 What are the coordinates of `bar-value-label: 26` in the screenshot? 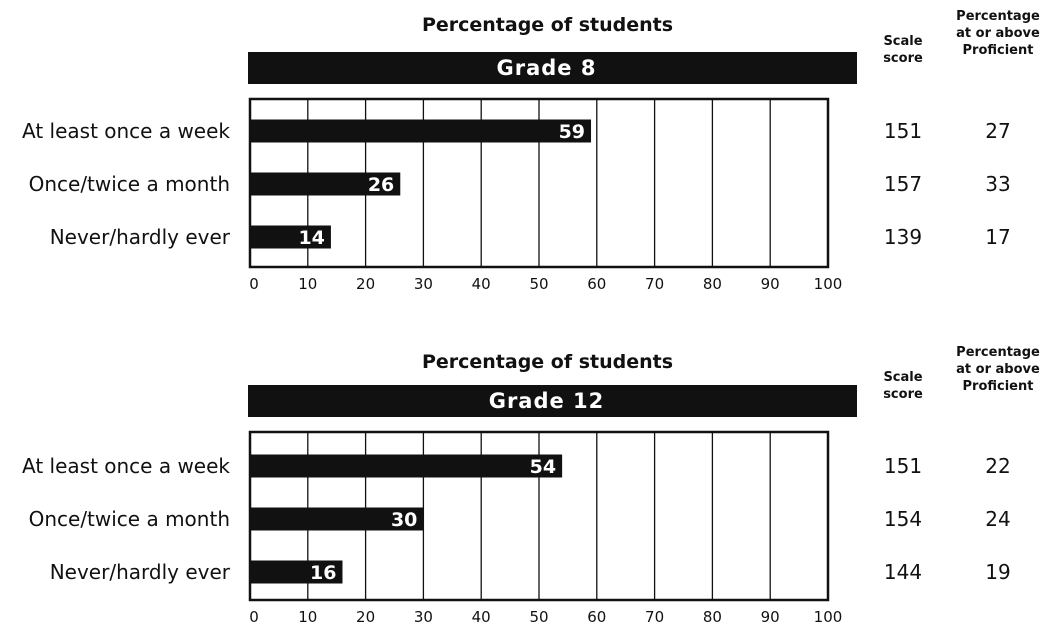 It's located at (381, 185).